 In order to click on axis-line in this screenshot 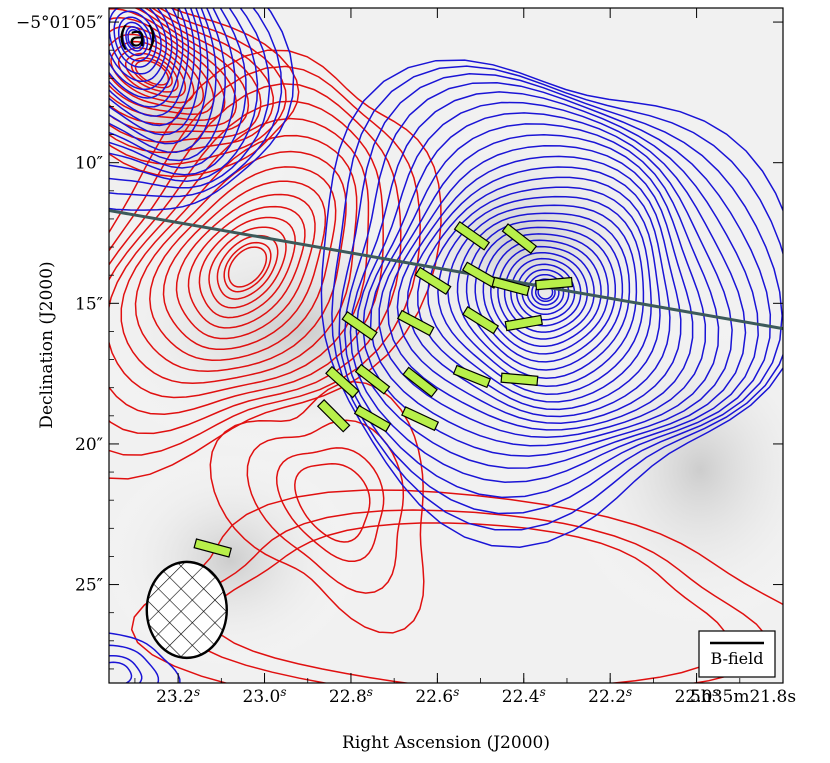, I will do `click(446, 270)`.